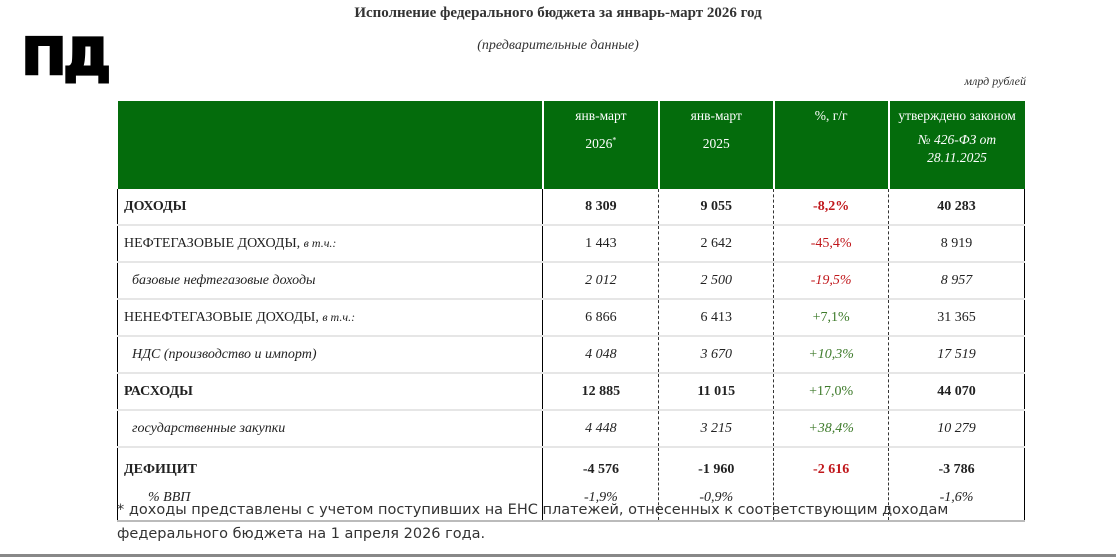  Describe the element at coordinates (329, 392) in the screenshot. I see `row-label: РАСХОДЫ` at that location.